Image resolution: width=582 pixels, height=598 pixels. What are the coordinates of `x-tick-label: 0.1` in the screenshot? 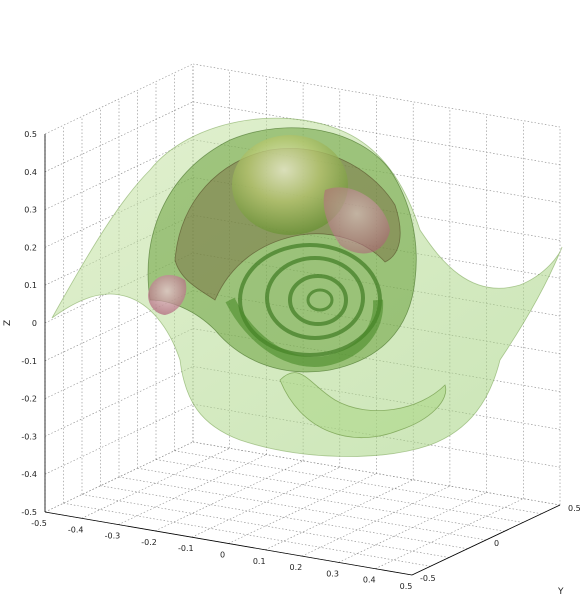 It's located at (259, 561).